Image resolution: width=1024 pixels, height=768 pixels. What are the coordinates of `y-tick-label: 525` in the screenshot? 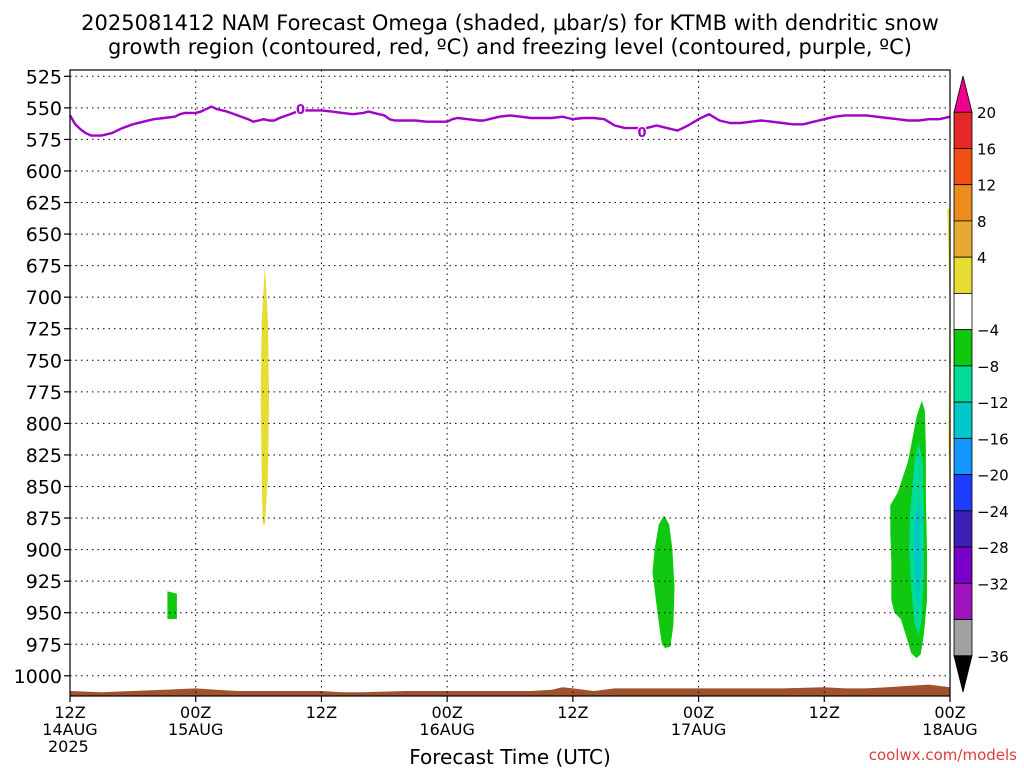 It's located at (44, 77).